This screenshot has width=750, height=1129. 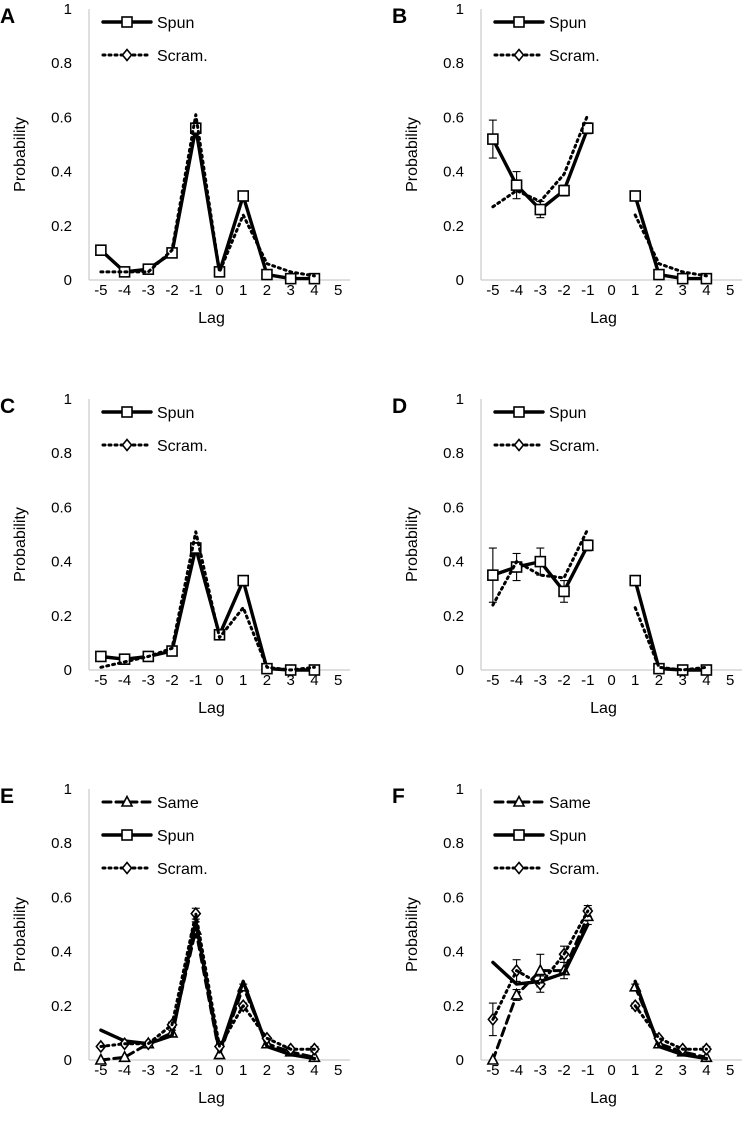 I want to click on panel-label: D, so click(x=399, y=406).